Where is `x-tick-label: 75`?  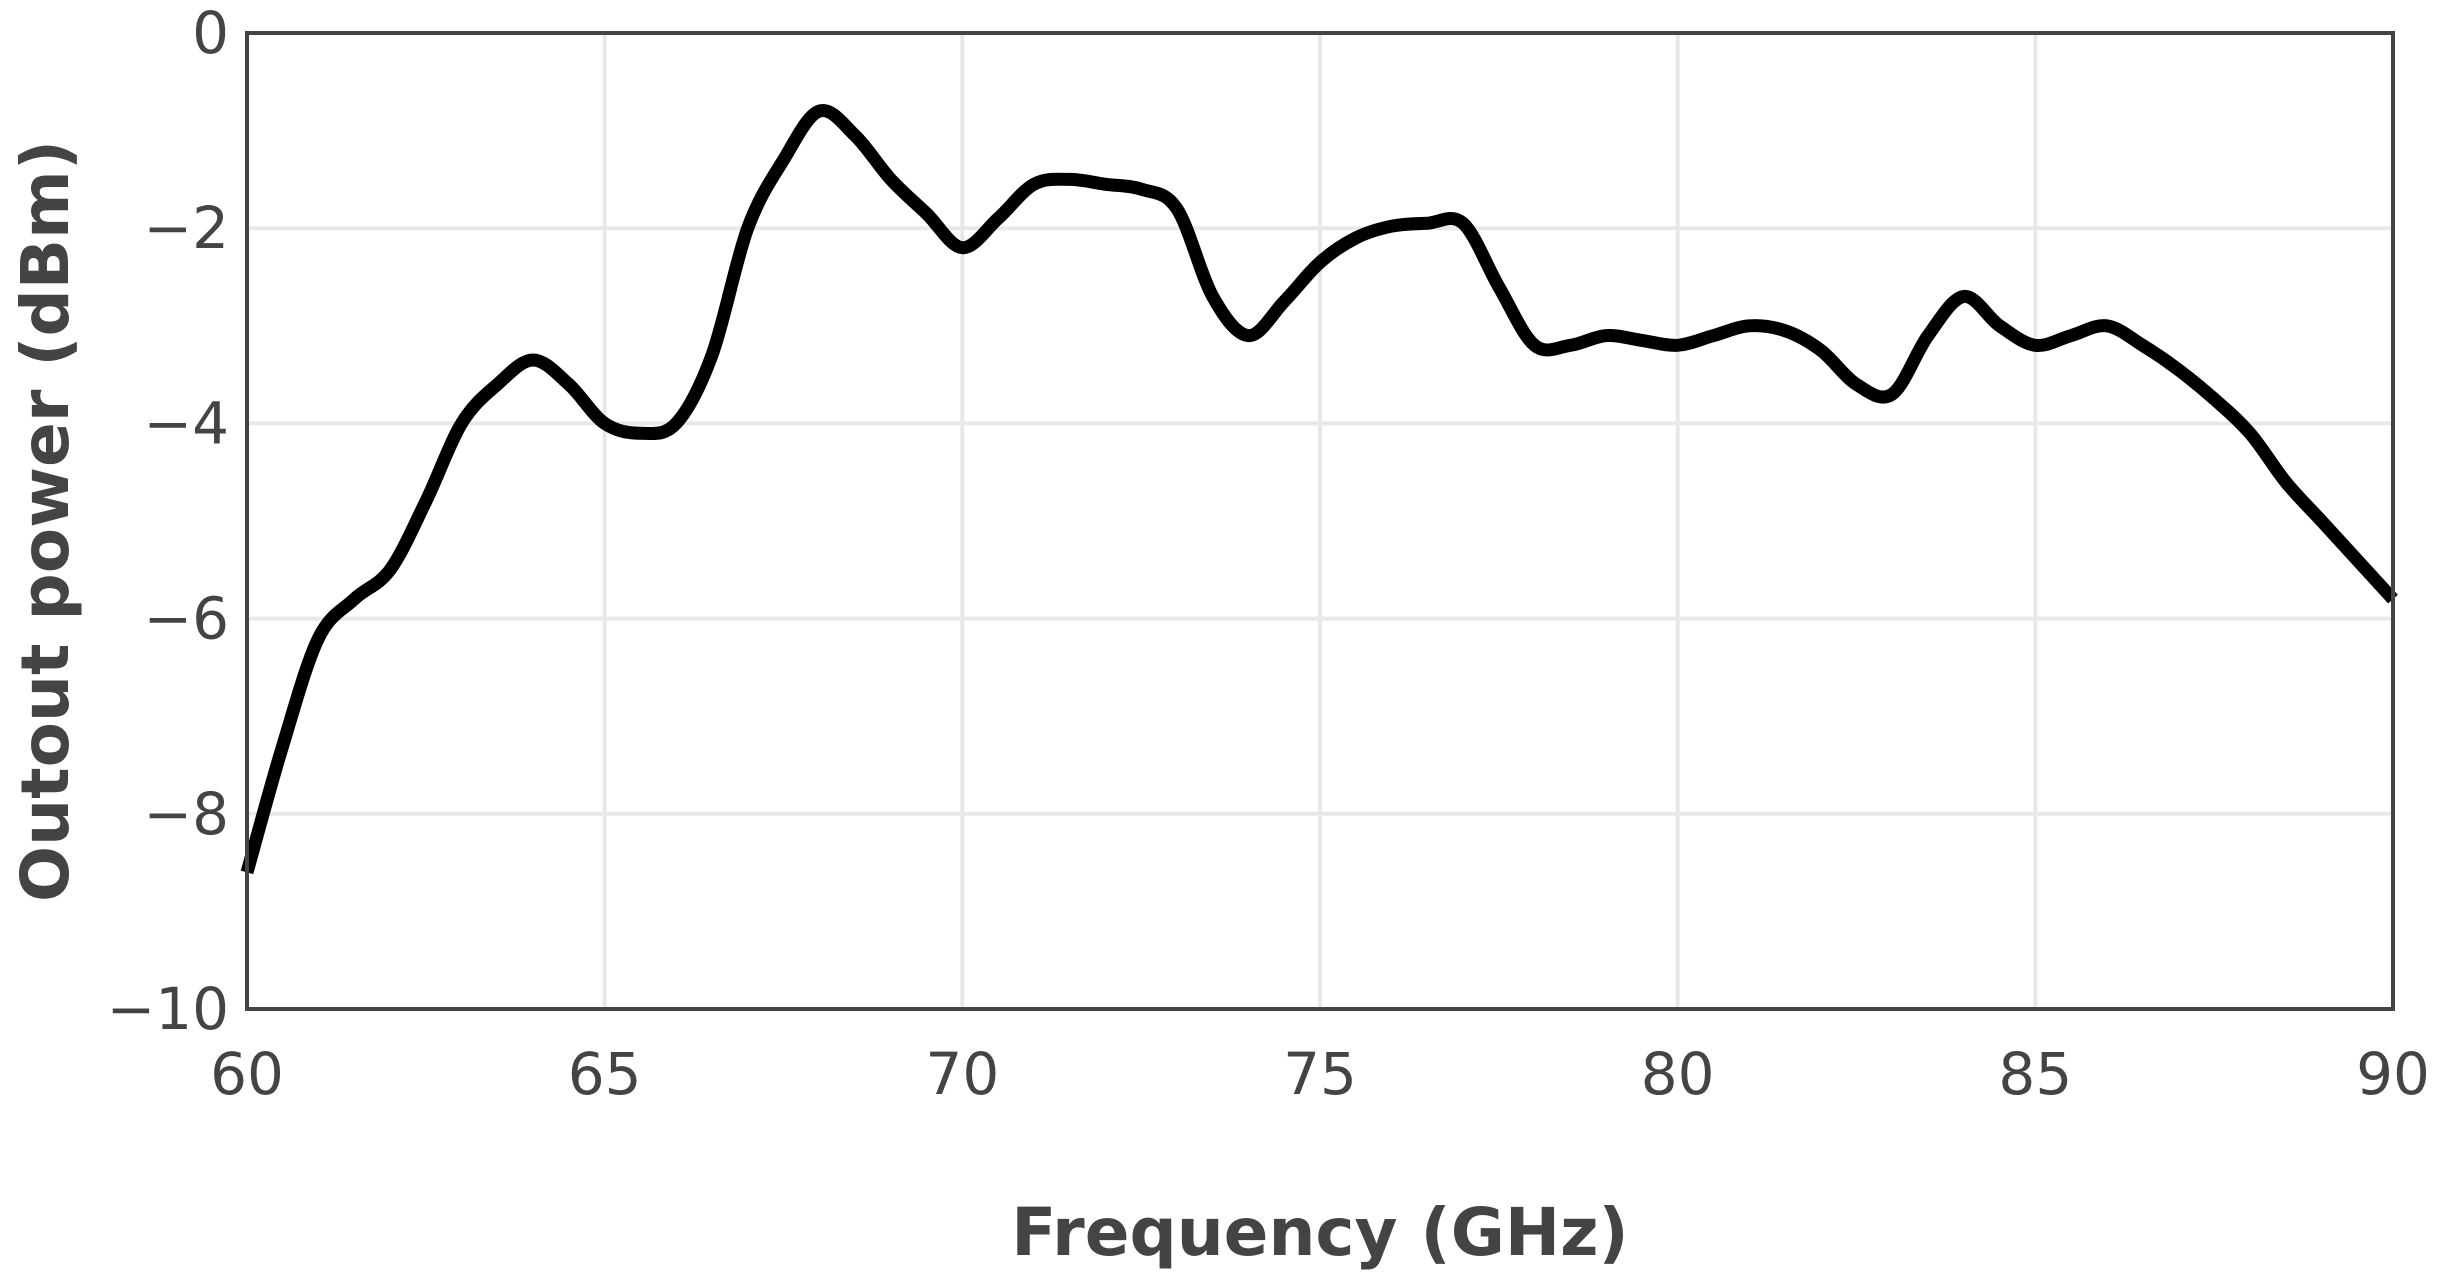
x-tick-label: 75 is located at coordinates (1320, 1074).